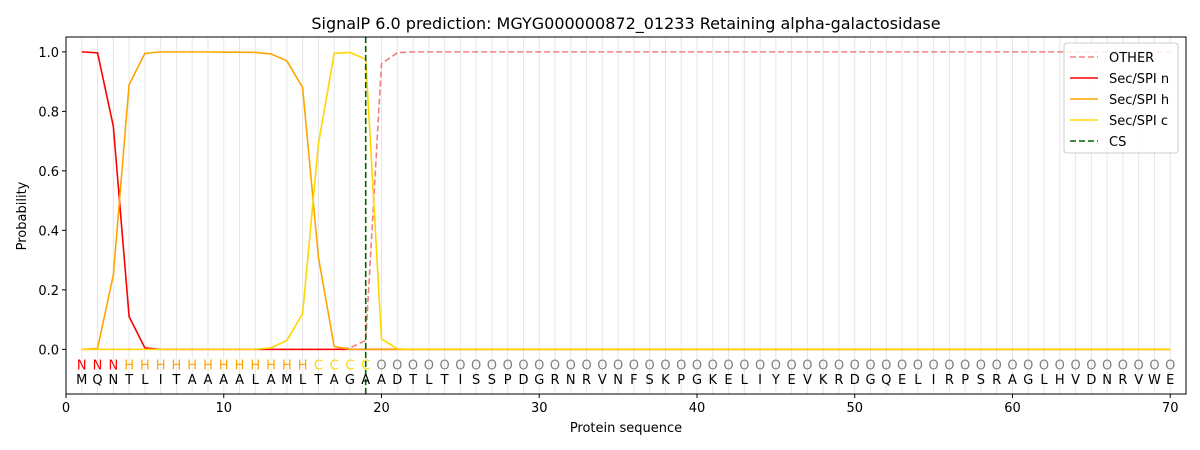 This screenshot has height=450, width=1200. What do you see at coordinates (48, 172) in the screenshot?
I see `y-tick-label: 0.6` at bounding box center [48, 172].